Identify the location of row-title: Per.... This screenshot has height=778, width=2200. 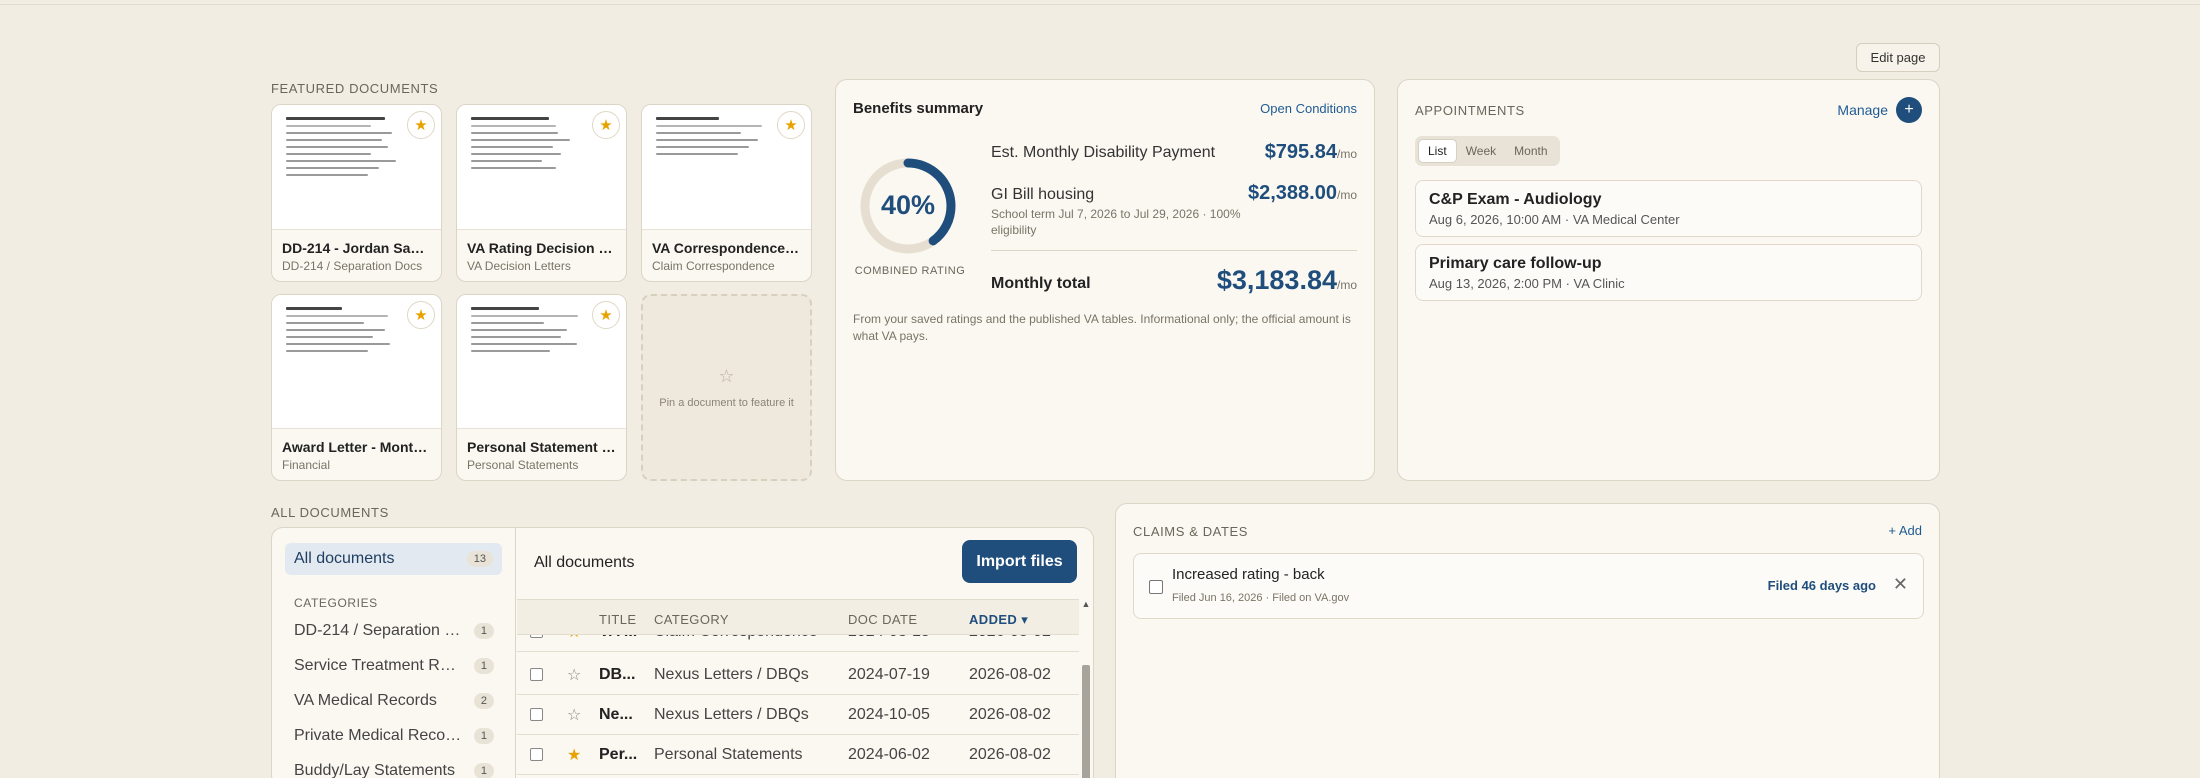
(618, 754).